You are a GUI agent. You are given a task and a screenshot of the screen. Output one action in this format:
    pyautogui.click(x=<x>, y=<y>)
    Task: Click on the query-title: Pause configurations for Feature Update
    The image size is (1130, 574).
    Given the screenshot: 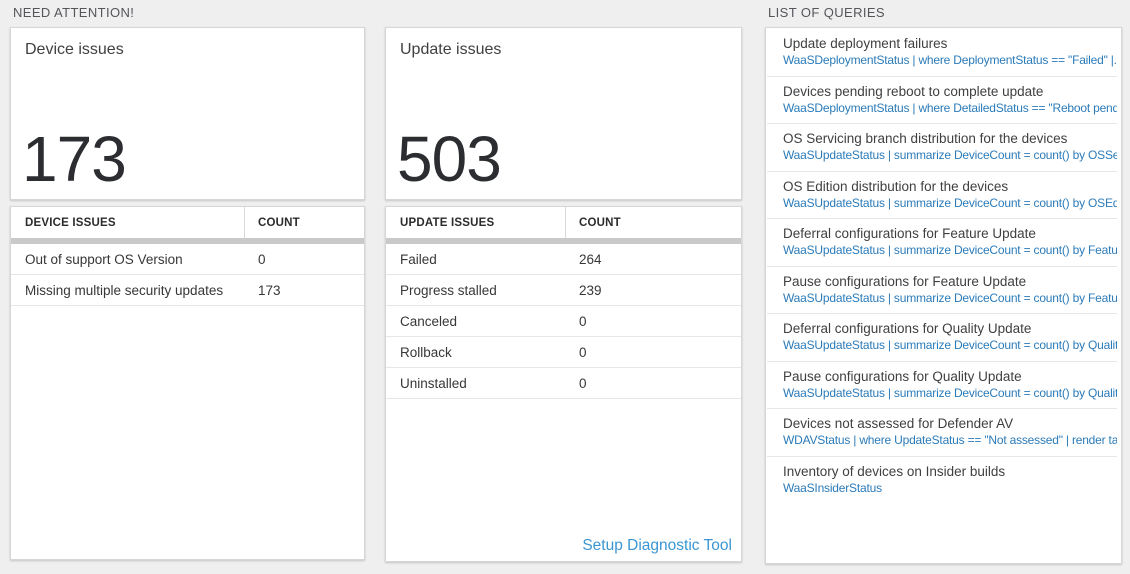 What is the action you would take?
    pyautogui.click(x=905, y=281)
    